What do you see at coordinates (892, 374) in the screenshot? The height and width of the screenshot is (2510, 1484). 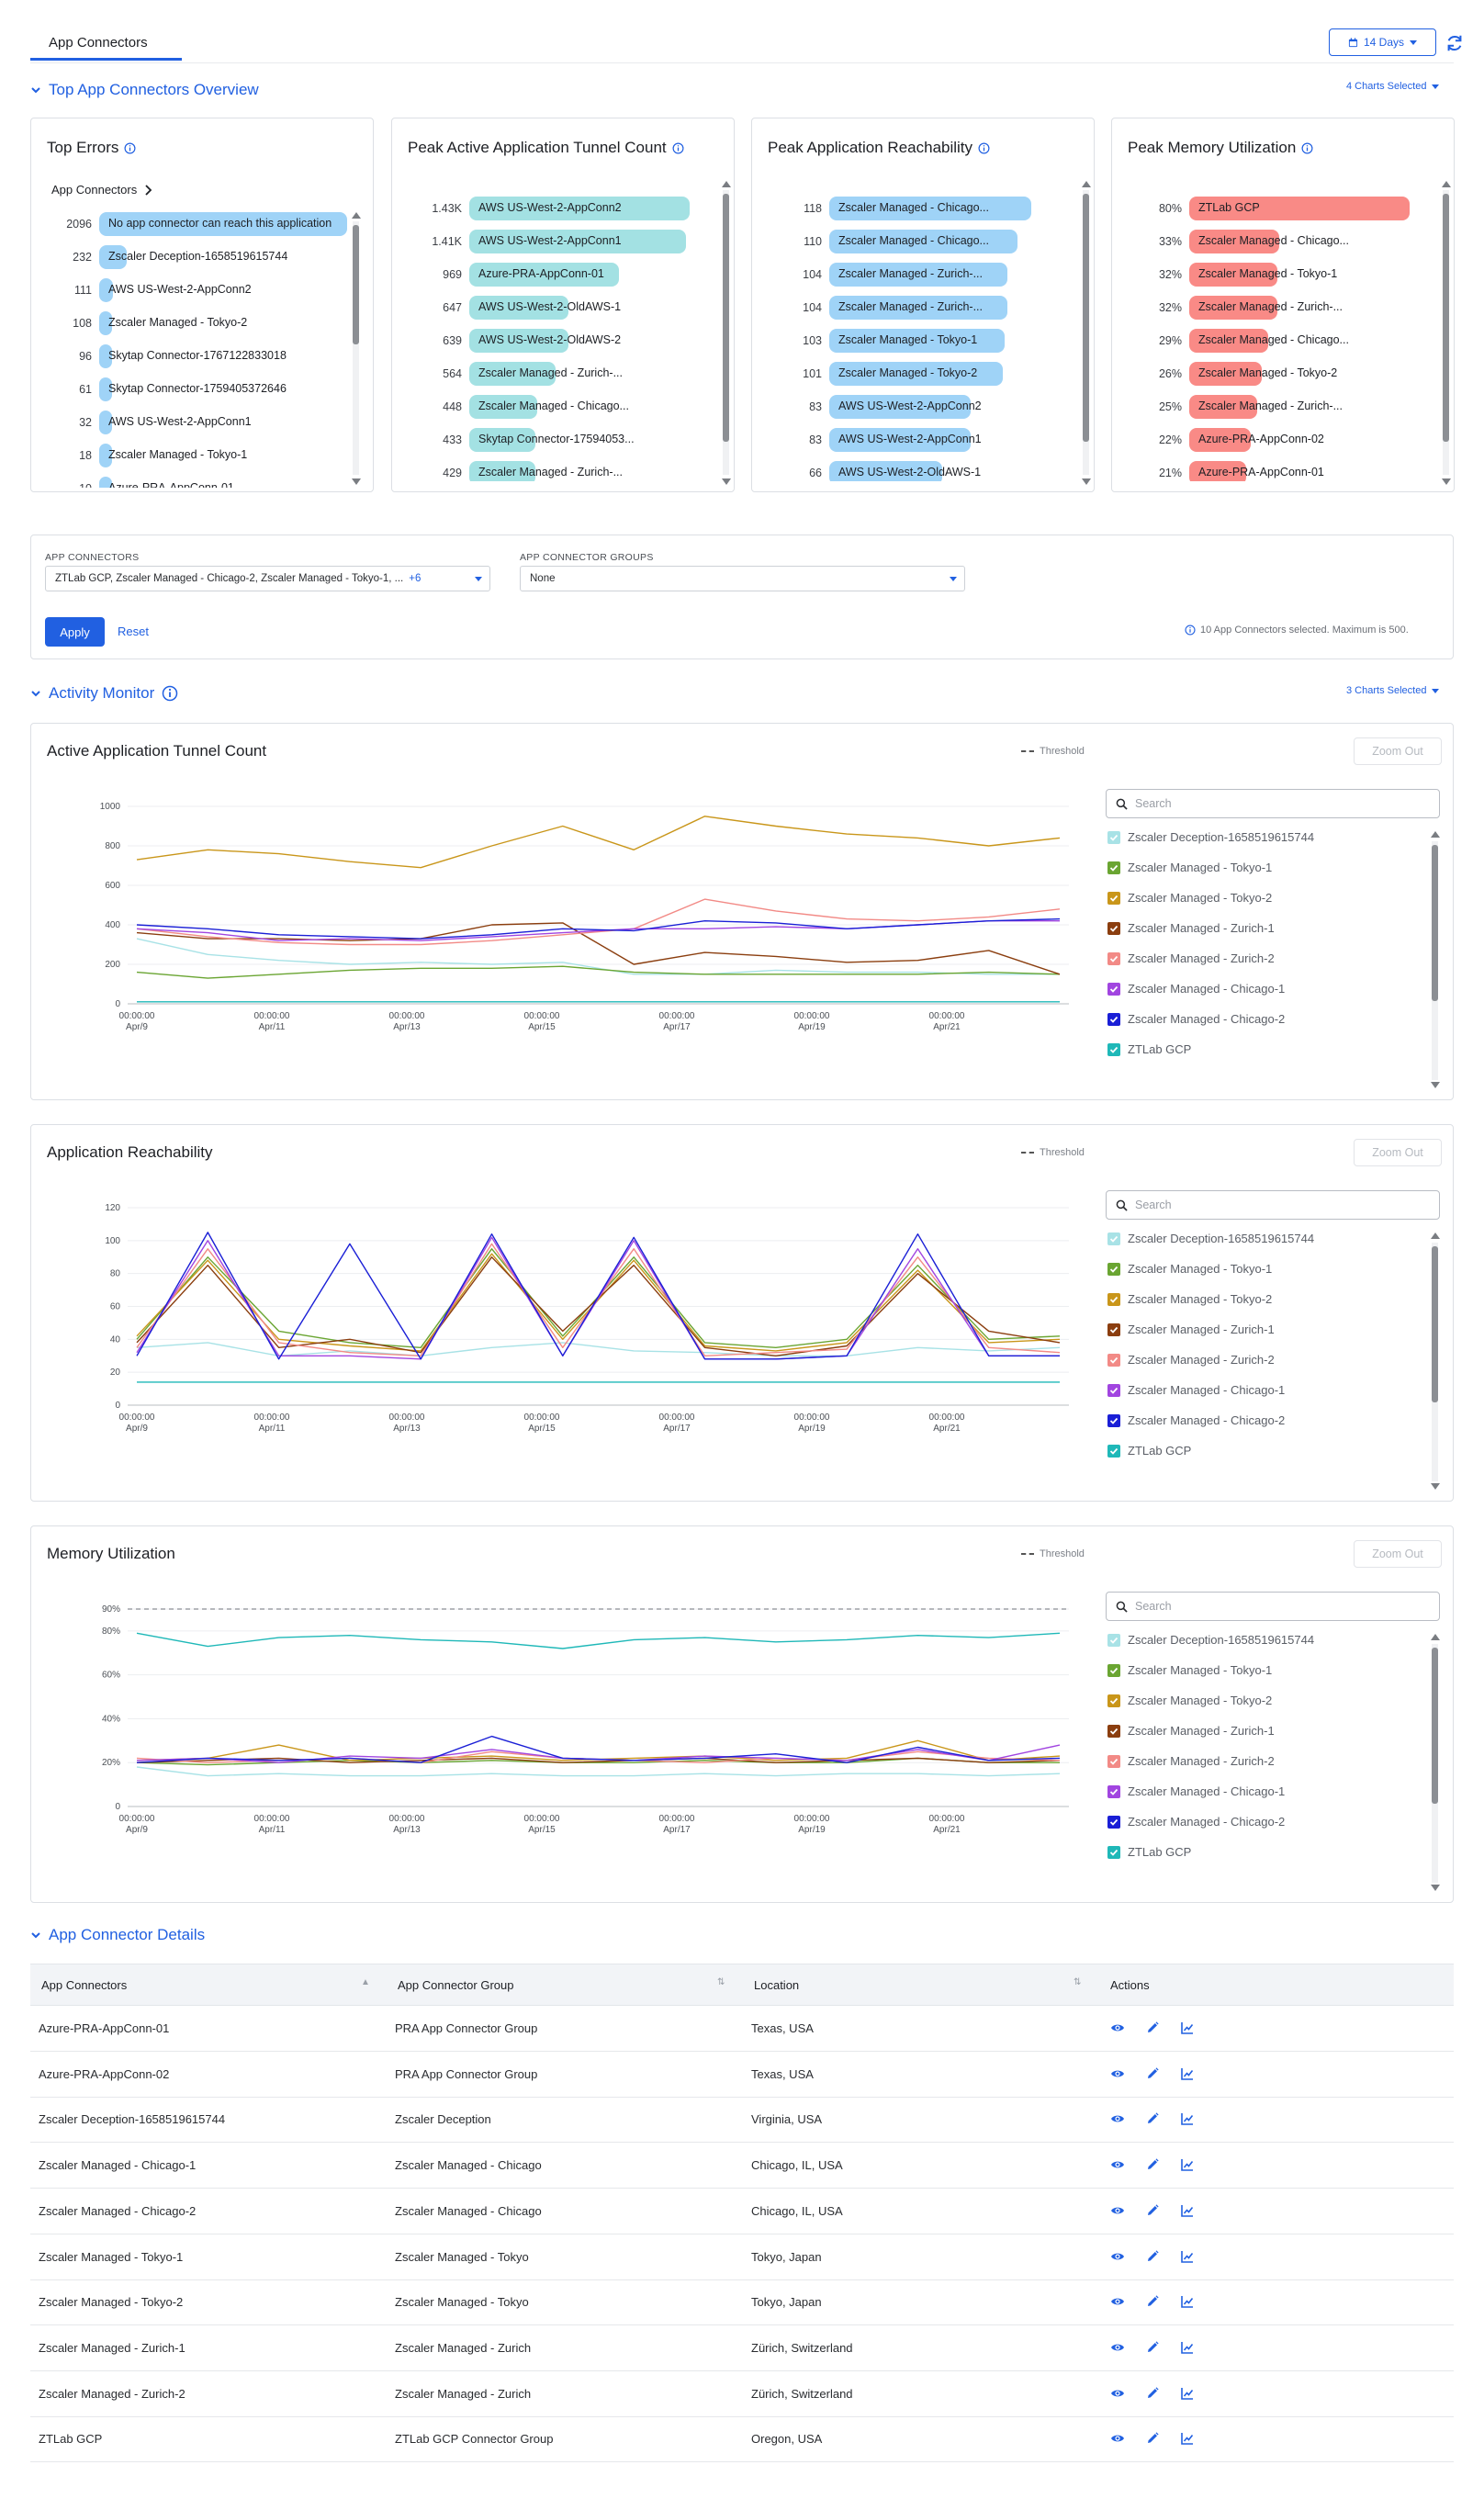 I see `bar-row: 101 Zscaler Managed - Tokyo-2` at bounding box center [892, 374].